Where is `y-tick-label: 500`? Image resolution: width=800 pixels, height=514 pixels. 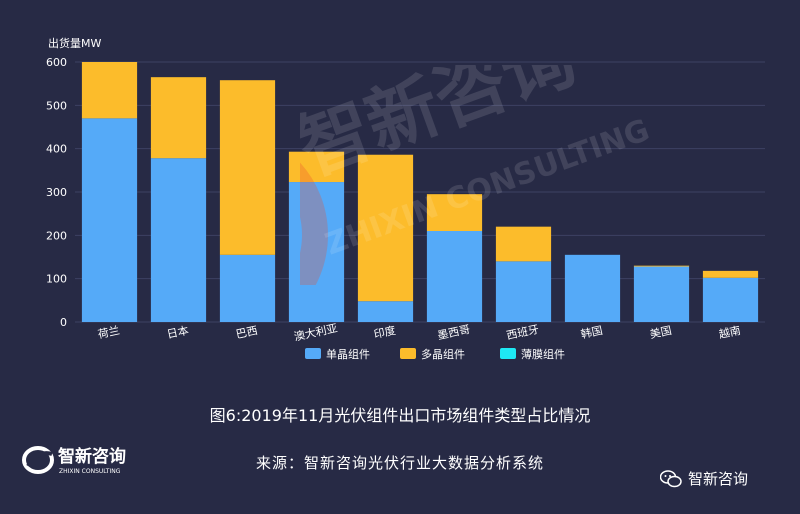 y-tick-label: 500 is located at coordinates (56, 105).